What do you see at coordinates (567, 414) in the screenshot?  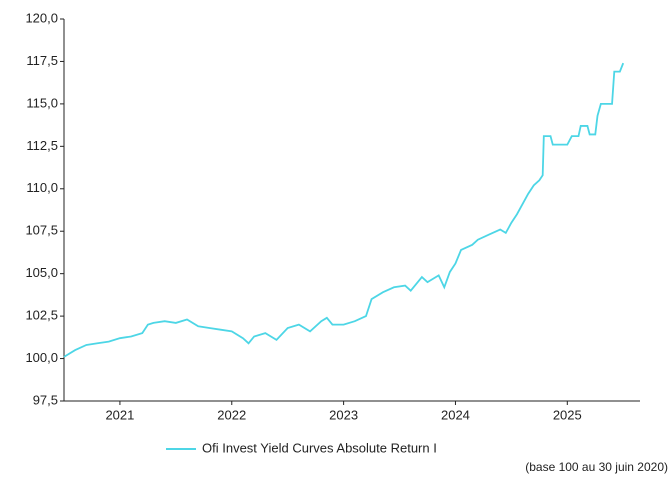 I see `x-tick-label: 2025` at bounding box center [567, 414].